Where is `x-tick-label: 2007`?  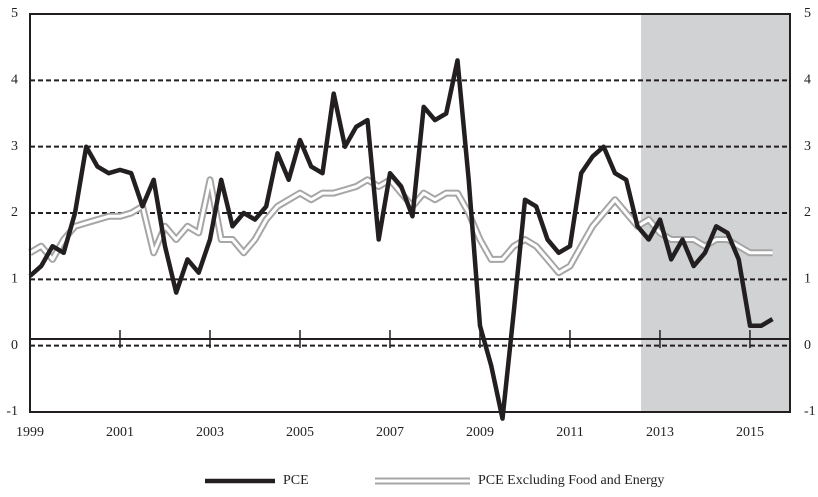
x-tick-label: 2007 is located at coordinates (390, 432).